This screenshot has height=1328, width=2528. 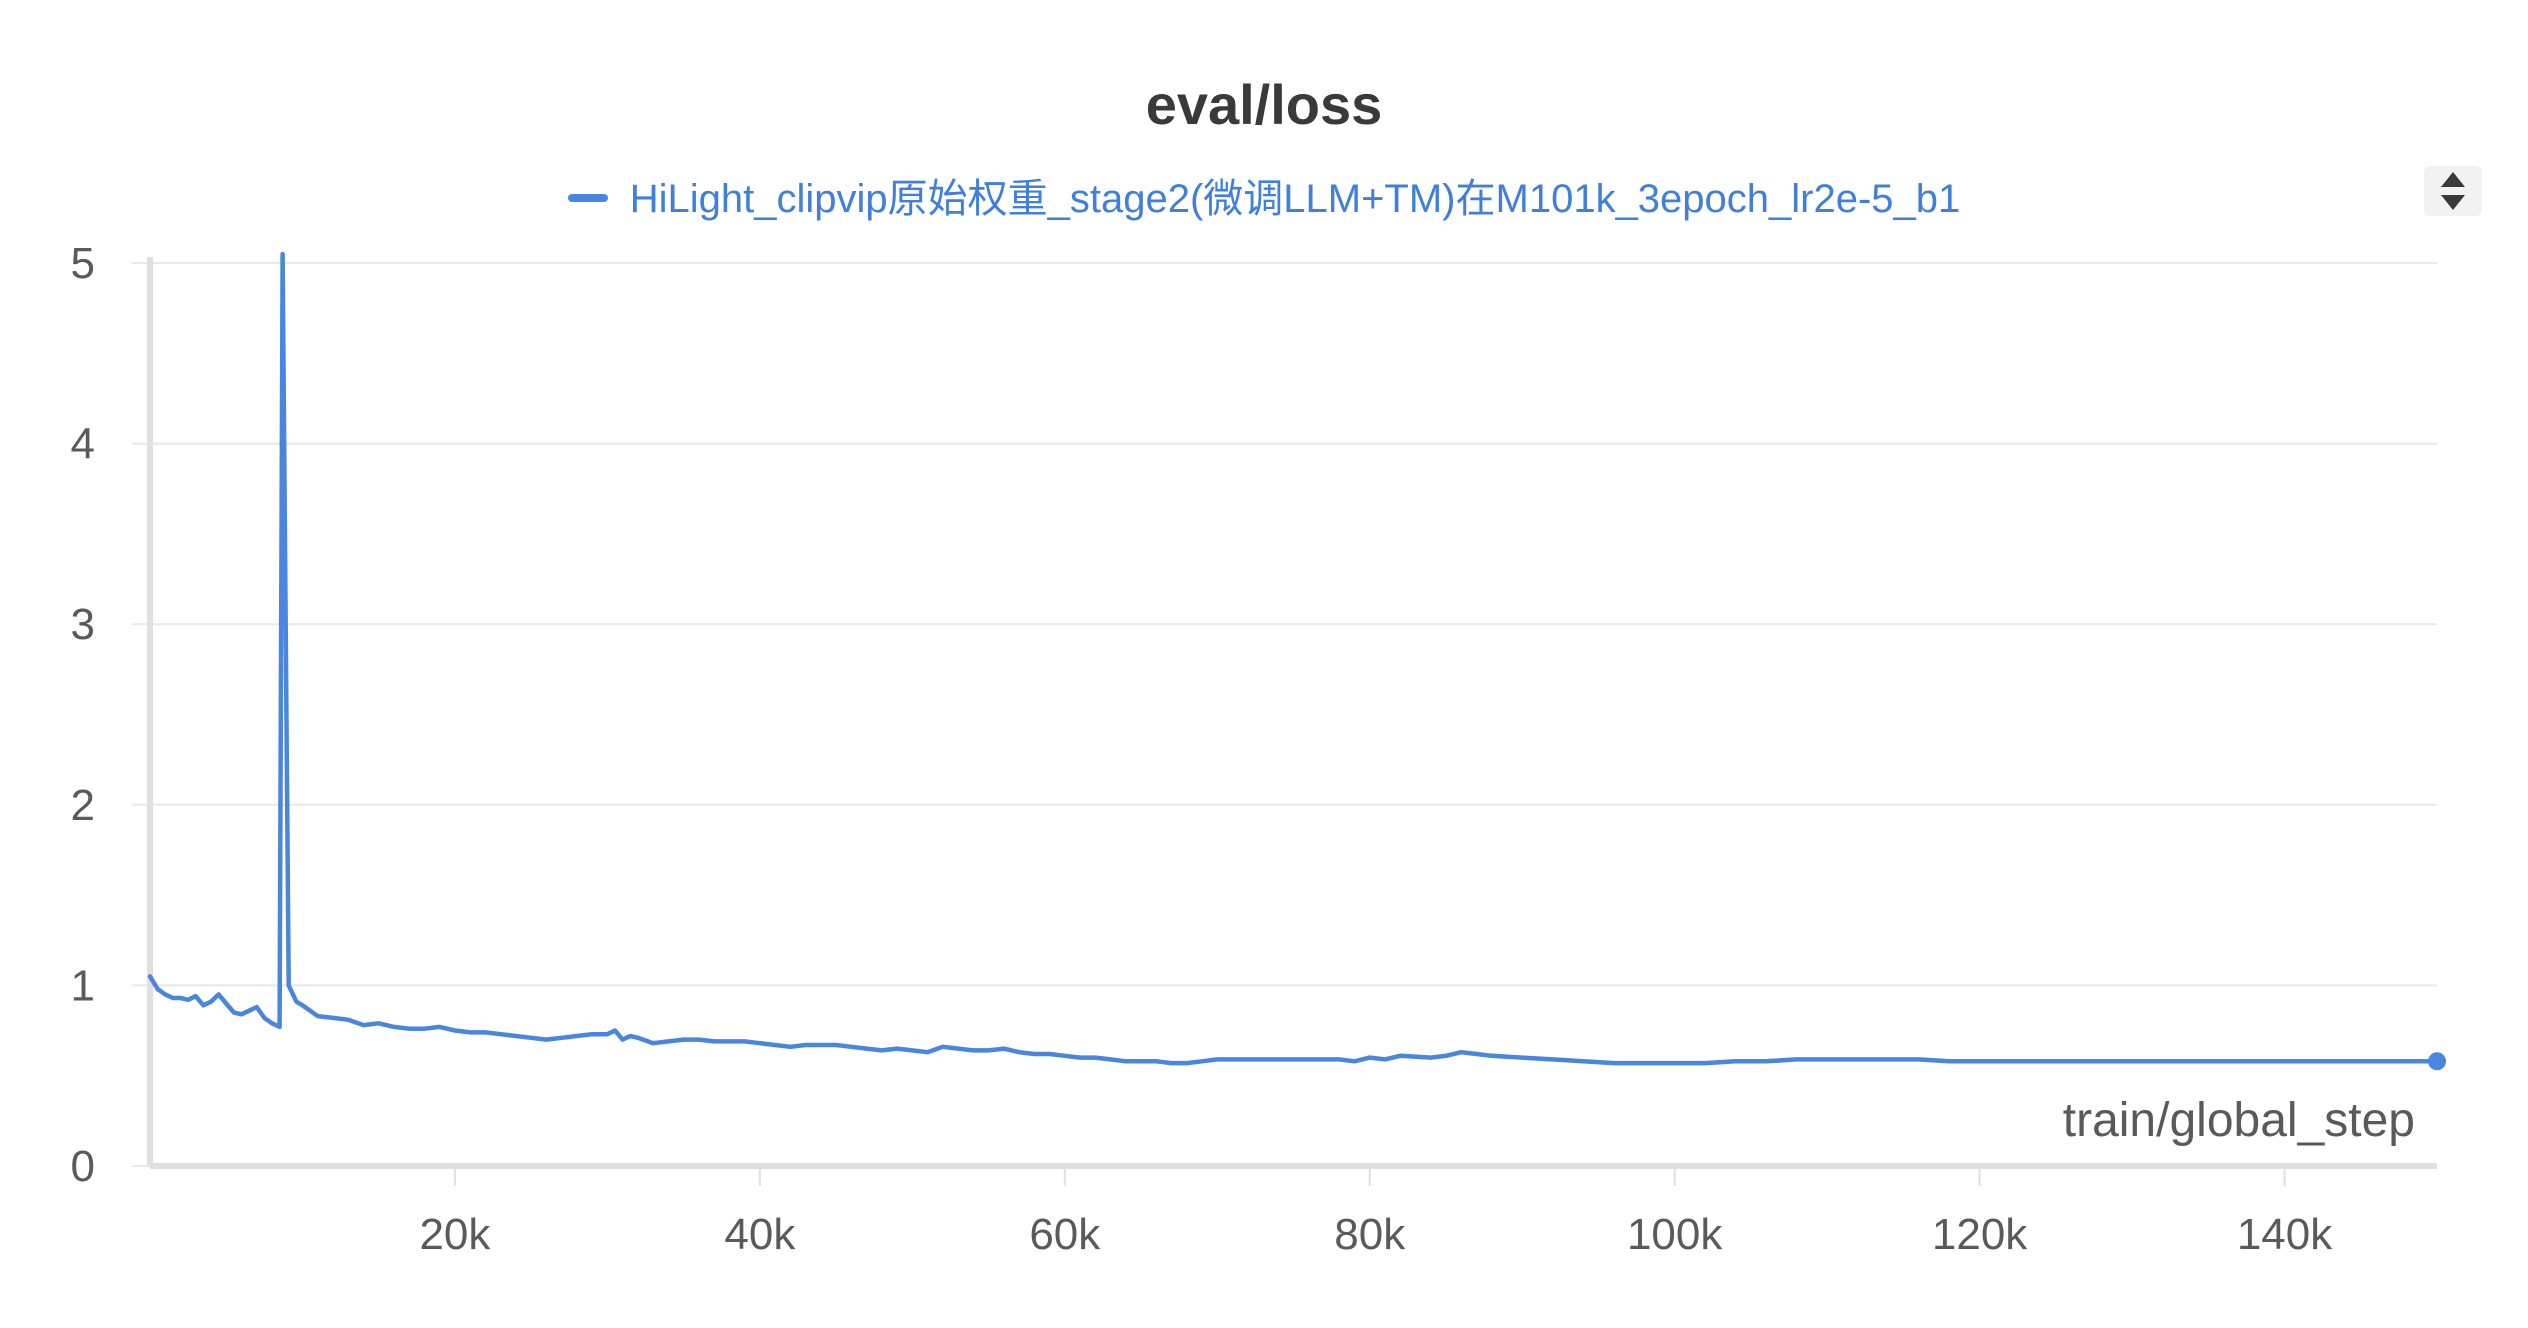 I want to click on legend-scroll-button, so click(x=2453, y=191).